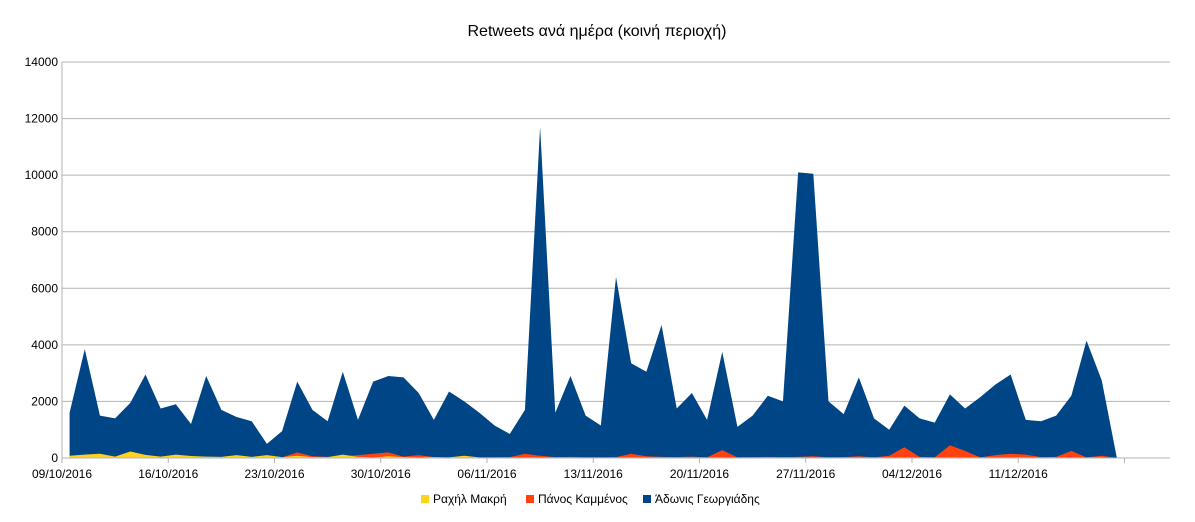 The image size is (1195, 522). I want to click on y-tick-label: 0, so click(54, 458).